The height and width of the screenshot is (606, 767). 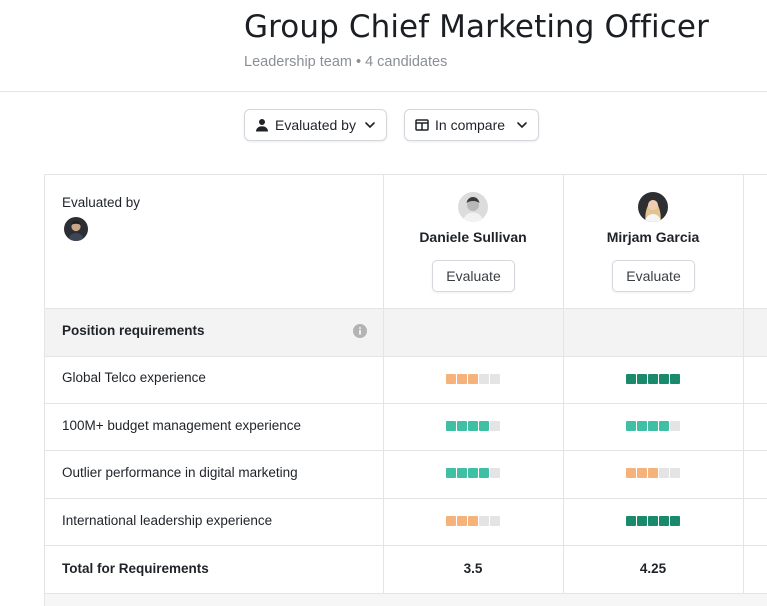 I want to click on requirement-label: Global Telco experience, so click(x=134, y=377).